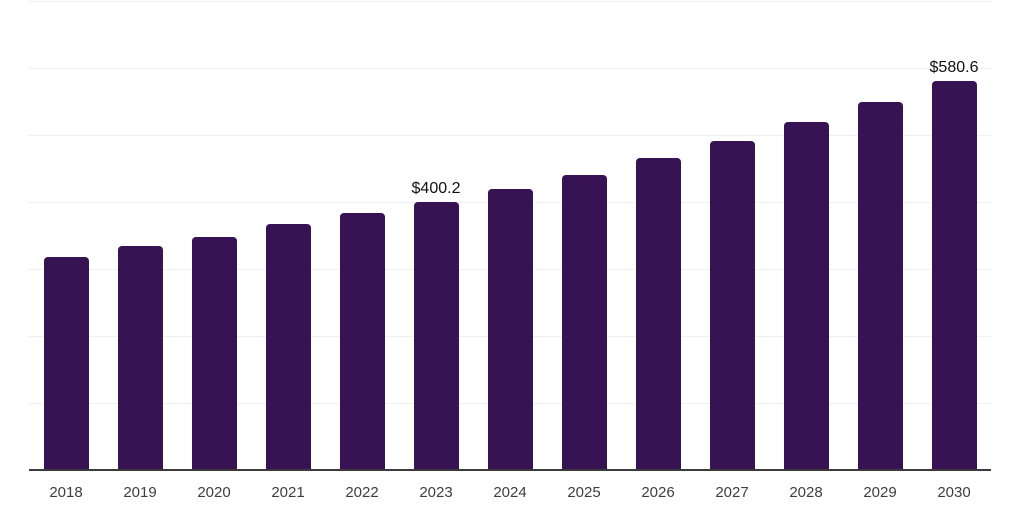  What do you see at coordinates (66, 363) in the screenshot?
I see `bar-2018` at bounding box center [66, 363].